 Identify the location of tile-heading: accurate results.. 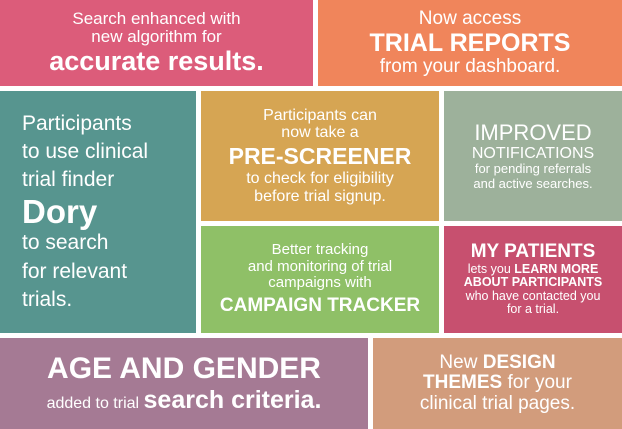
(156, 61).